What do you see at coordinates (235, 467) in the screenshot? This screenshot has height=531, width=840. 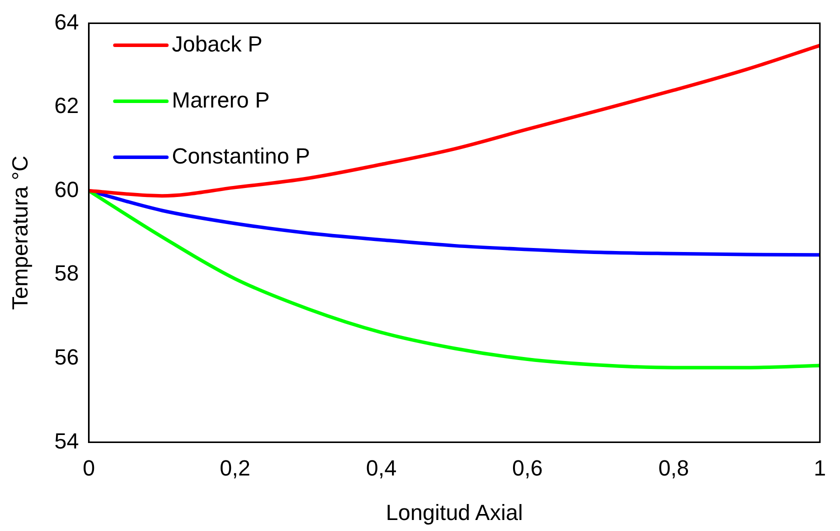 I see `x-tick-label: 0,2` at bounding box center [235, 467].